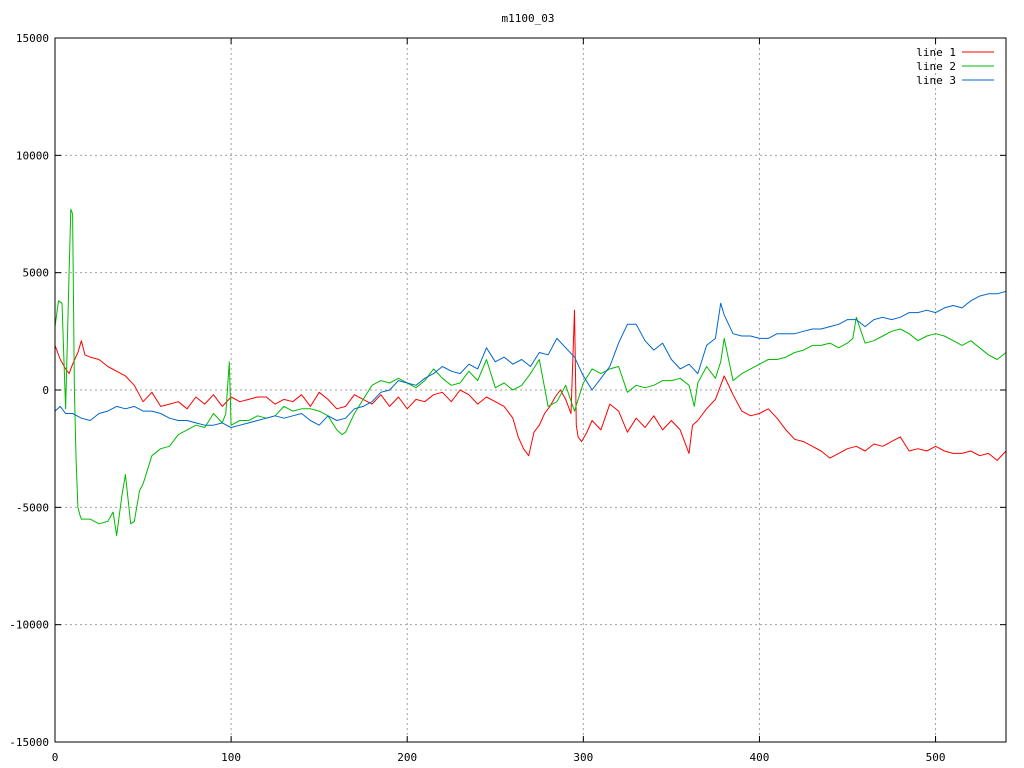 Image resolution: width=1024 pixels, height=768 pixels. What do you see at coordinates (29, 742) in the screenshot?
I see `y-tick-label: -15000` at bounding box center [29, 742].